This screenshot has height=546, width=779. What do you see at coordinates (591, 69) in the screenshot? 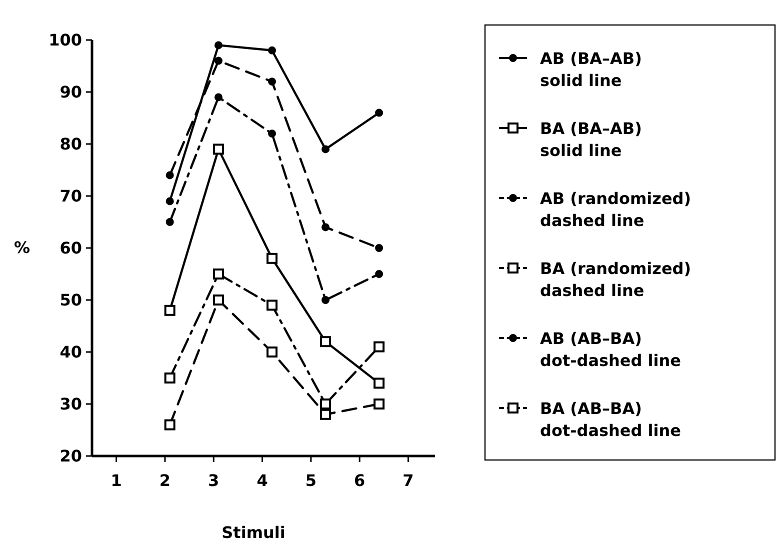
I see `legend-label: AB (BA–AB) solid line` at bounding box center [591, 69].